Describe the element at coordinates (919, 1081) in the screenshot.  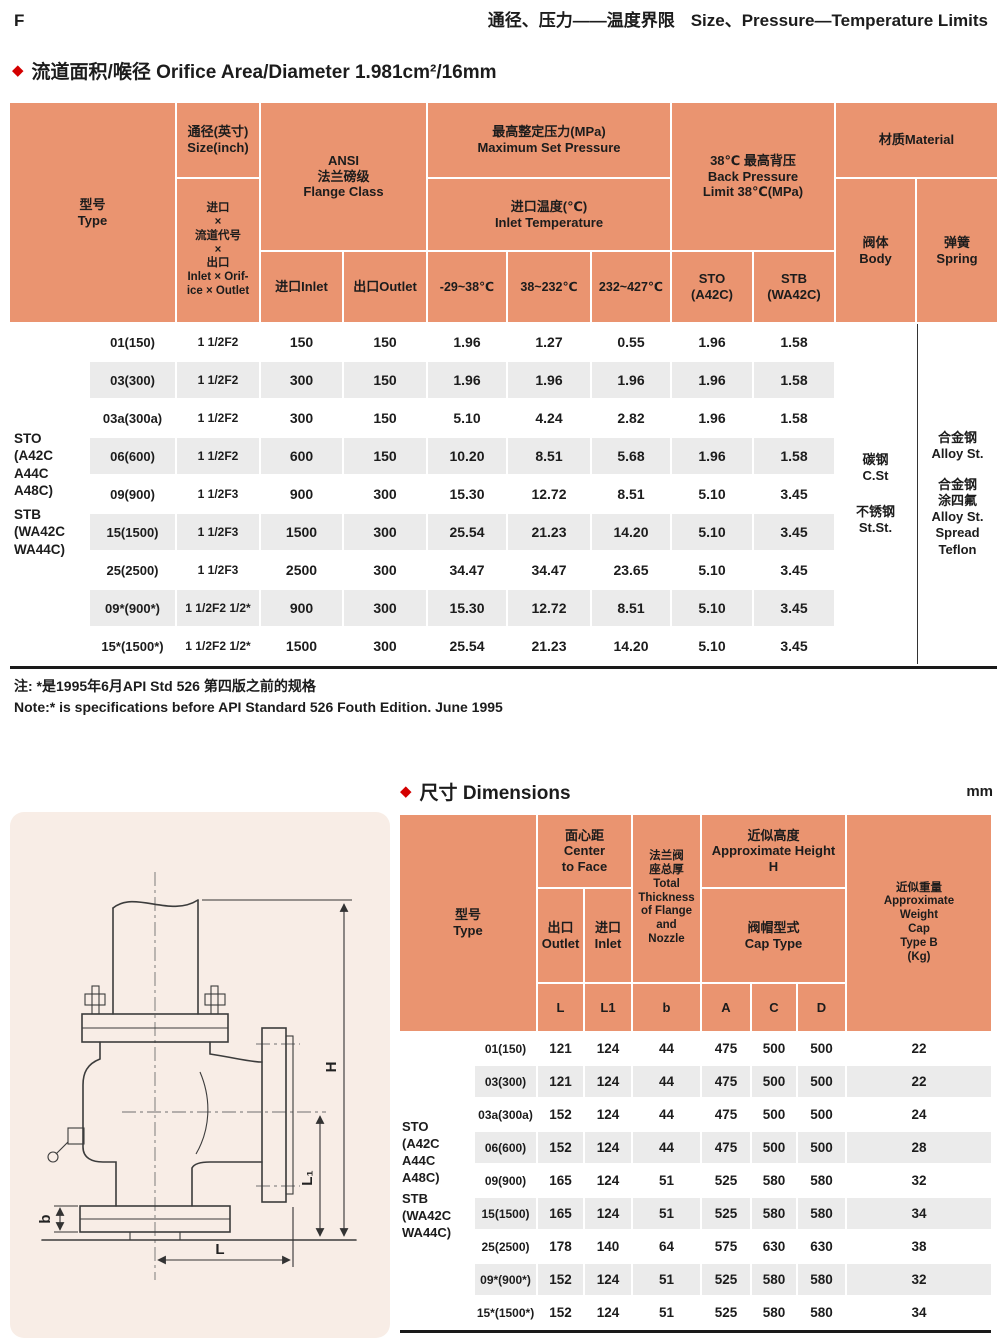
I see `cell-weight: 22` at that location.